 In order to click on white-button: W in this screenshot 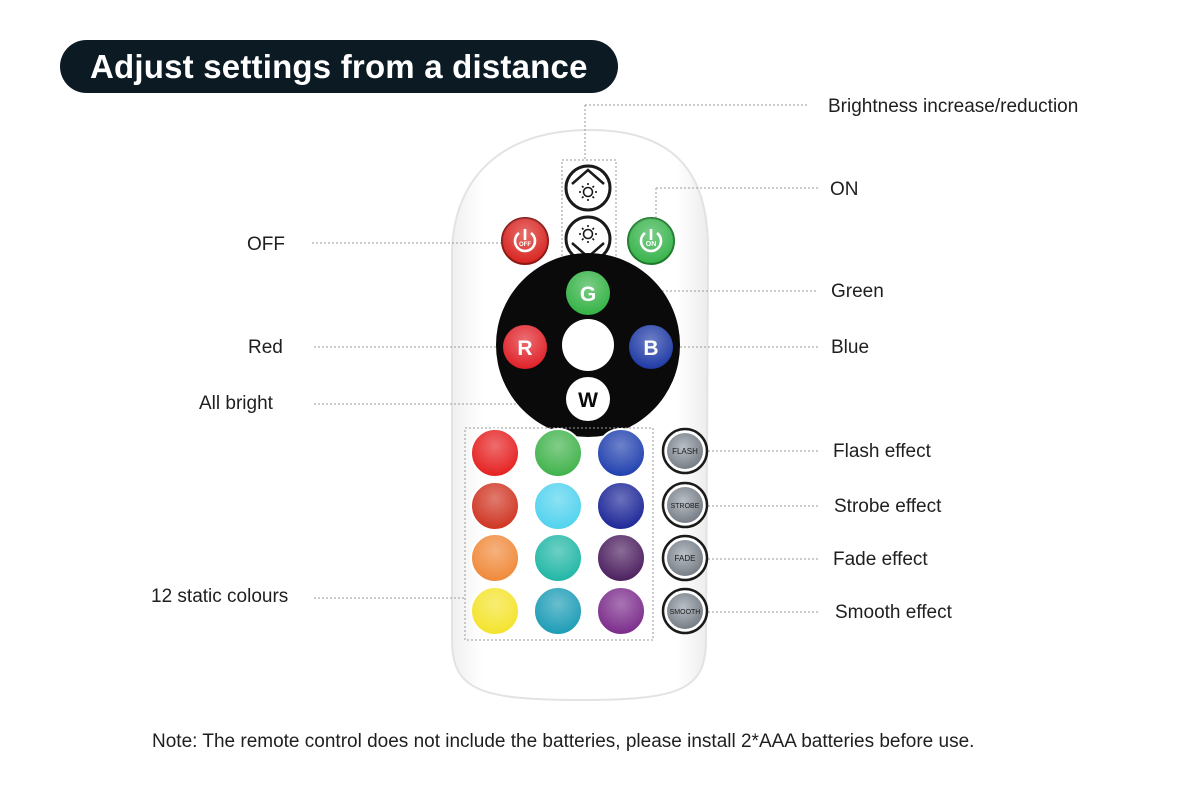, I will do `click(588, 399)`.